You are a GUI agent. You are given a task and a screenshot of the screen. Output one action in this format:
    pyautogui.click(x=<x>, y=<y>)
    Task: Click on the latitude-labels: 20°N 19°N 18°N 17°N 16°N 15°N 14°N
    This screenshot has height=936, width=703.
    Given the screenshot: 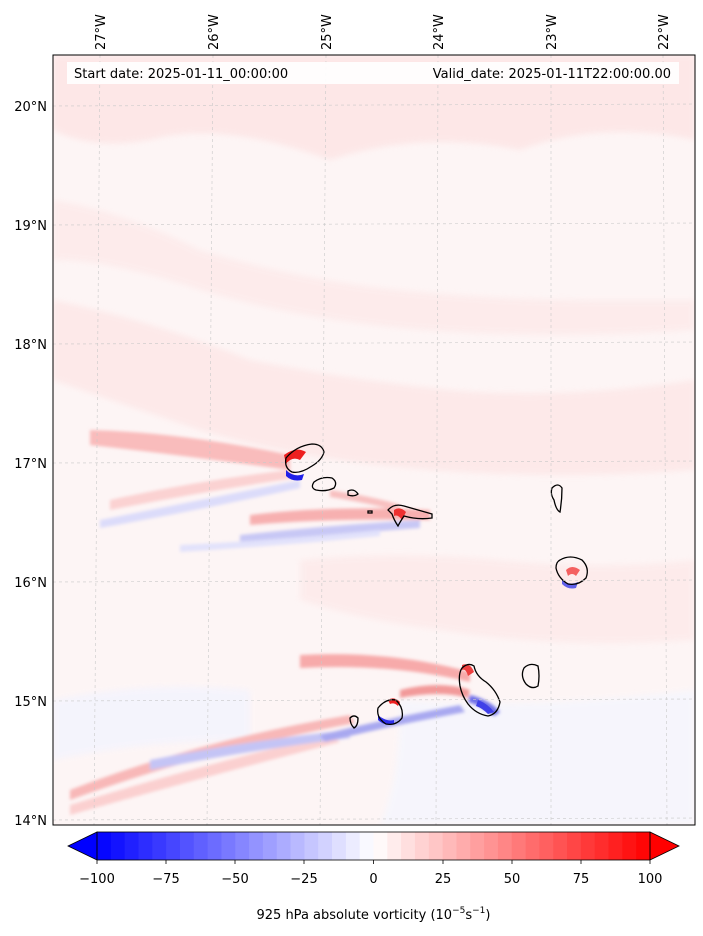 What is the action you would take?
    pyautogui.click(x=30, y=464)
    